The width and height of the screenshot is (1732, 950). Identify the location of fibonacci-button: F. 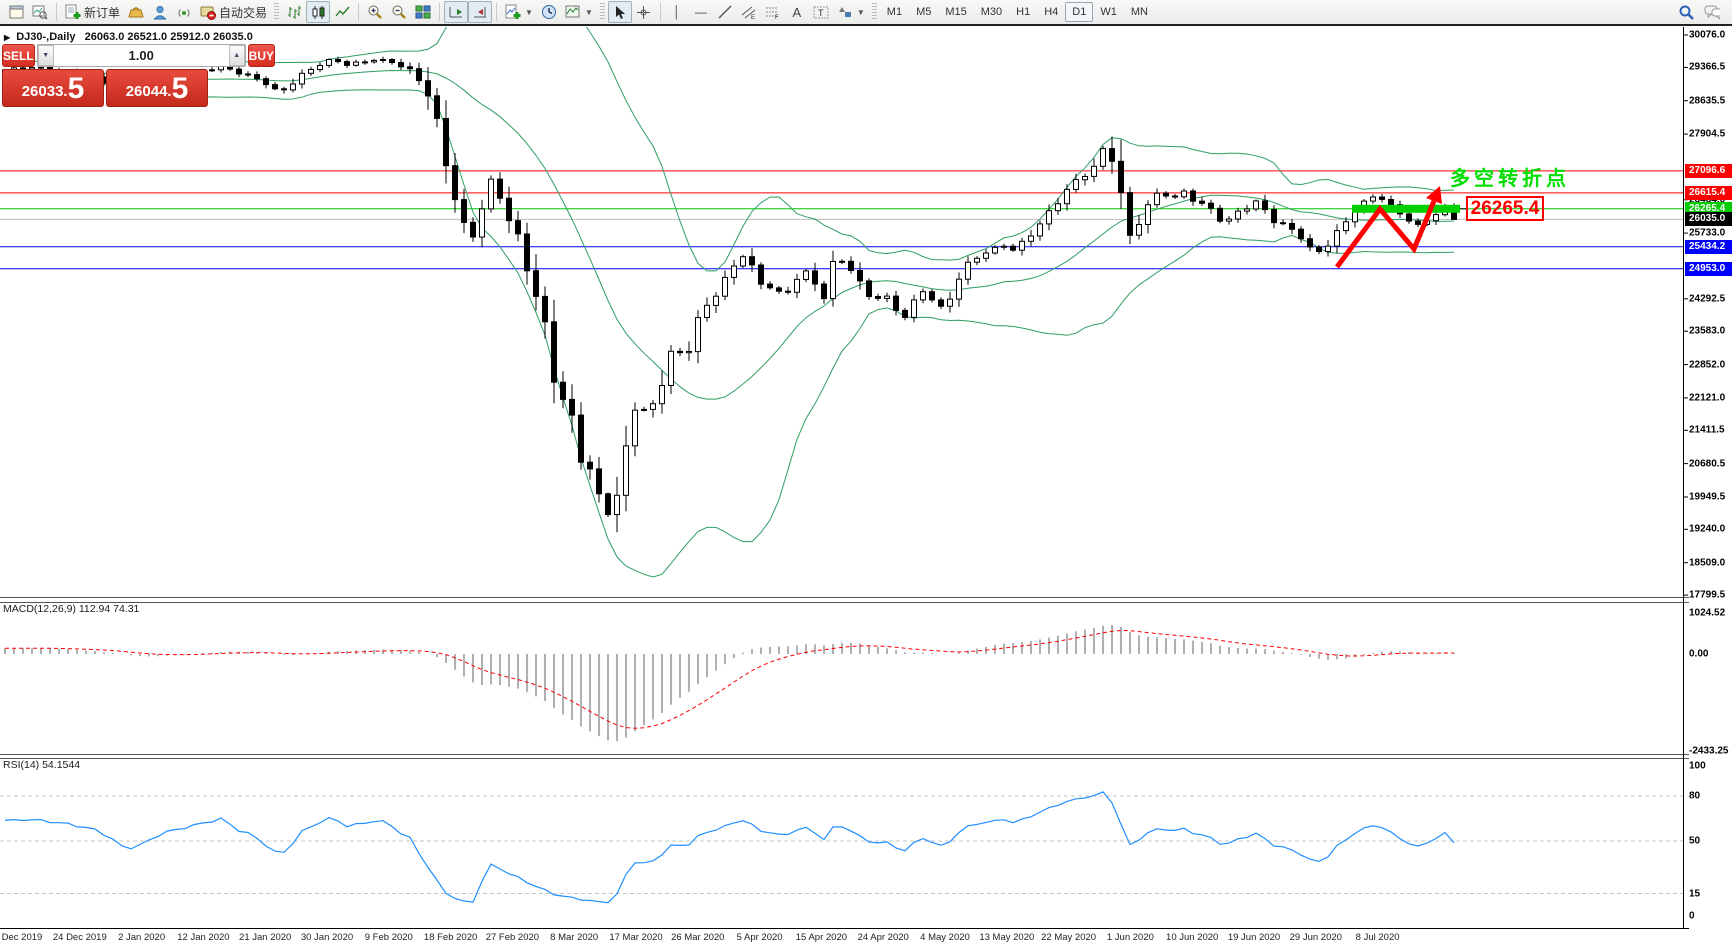
(773, 12).